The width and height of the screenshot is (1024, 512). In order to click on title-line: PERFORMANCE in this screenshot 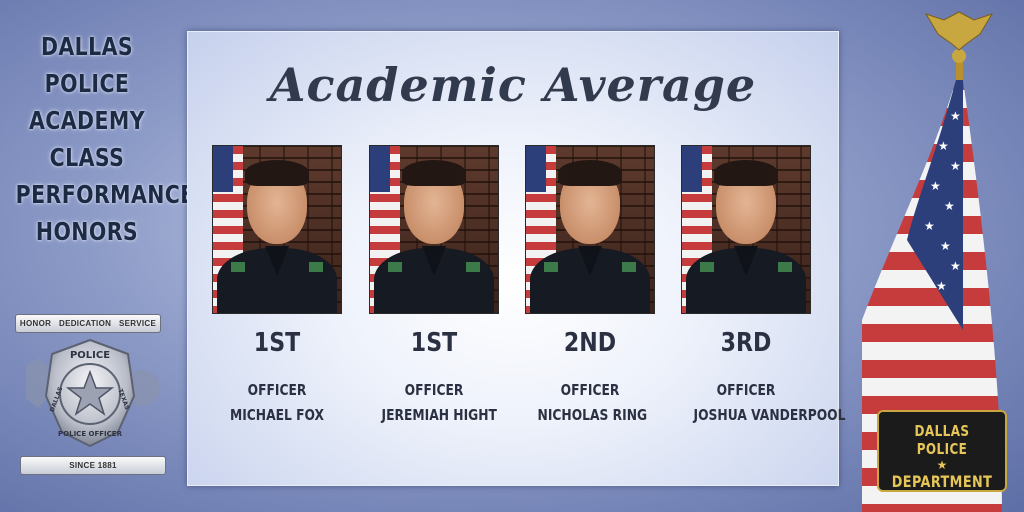, I will do `click(105, 194)`.